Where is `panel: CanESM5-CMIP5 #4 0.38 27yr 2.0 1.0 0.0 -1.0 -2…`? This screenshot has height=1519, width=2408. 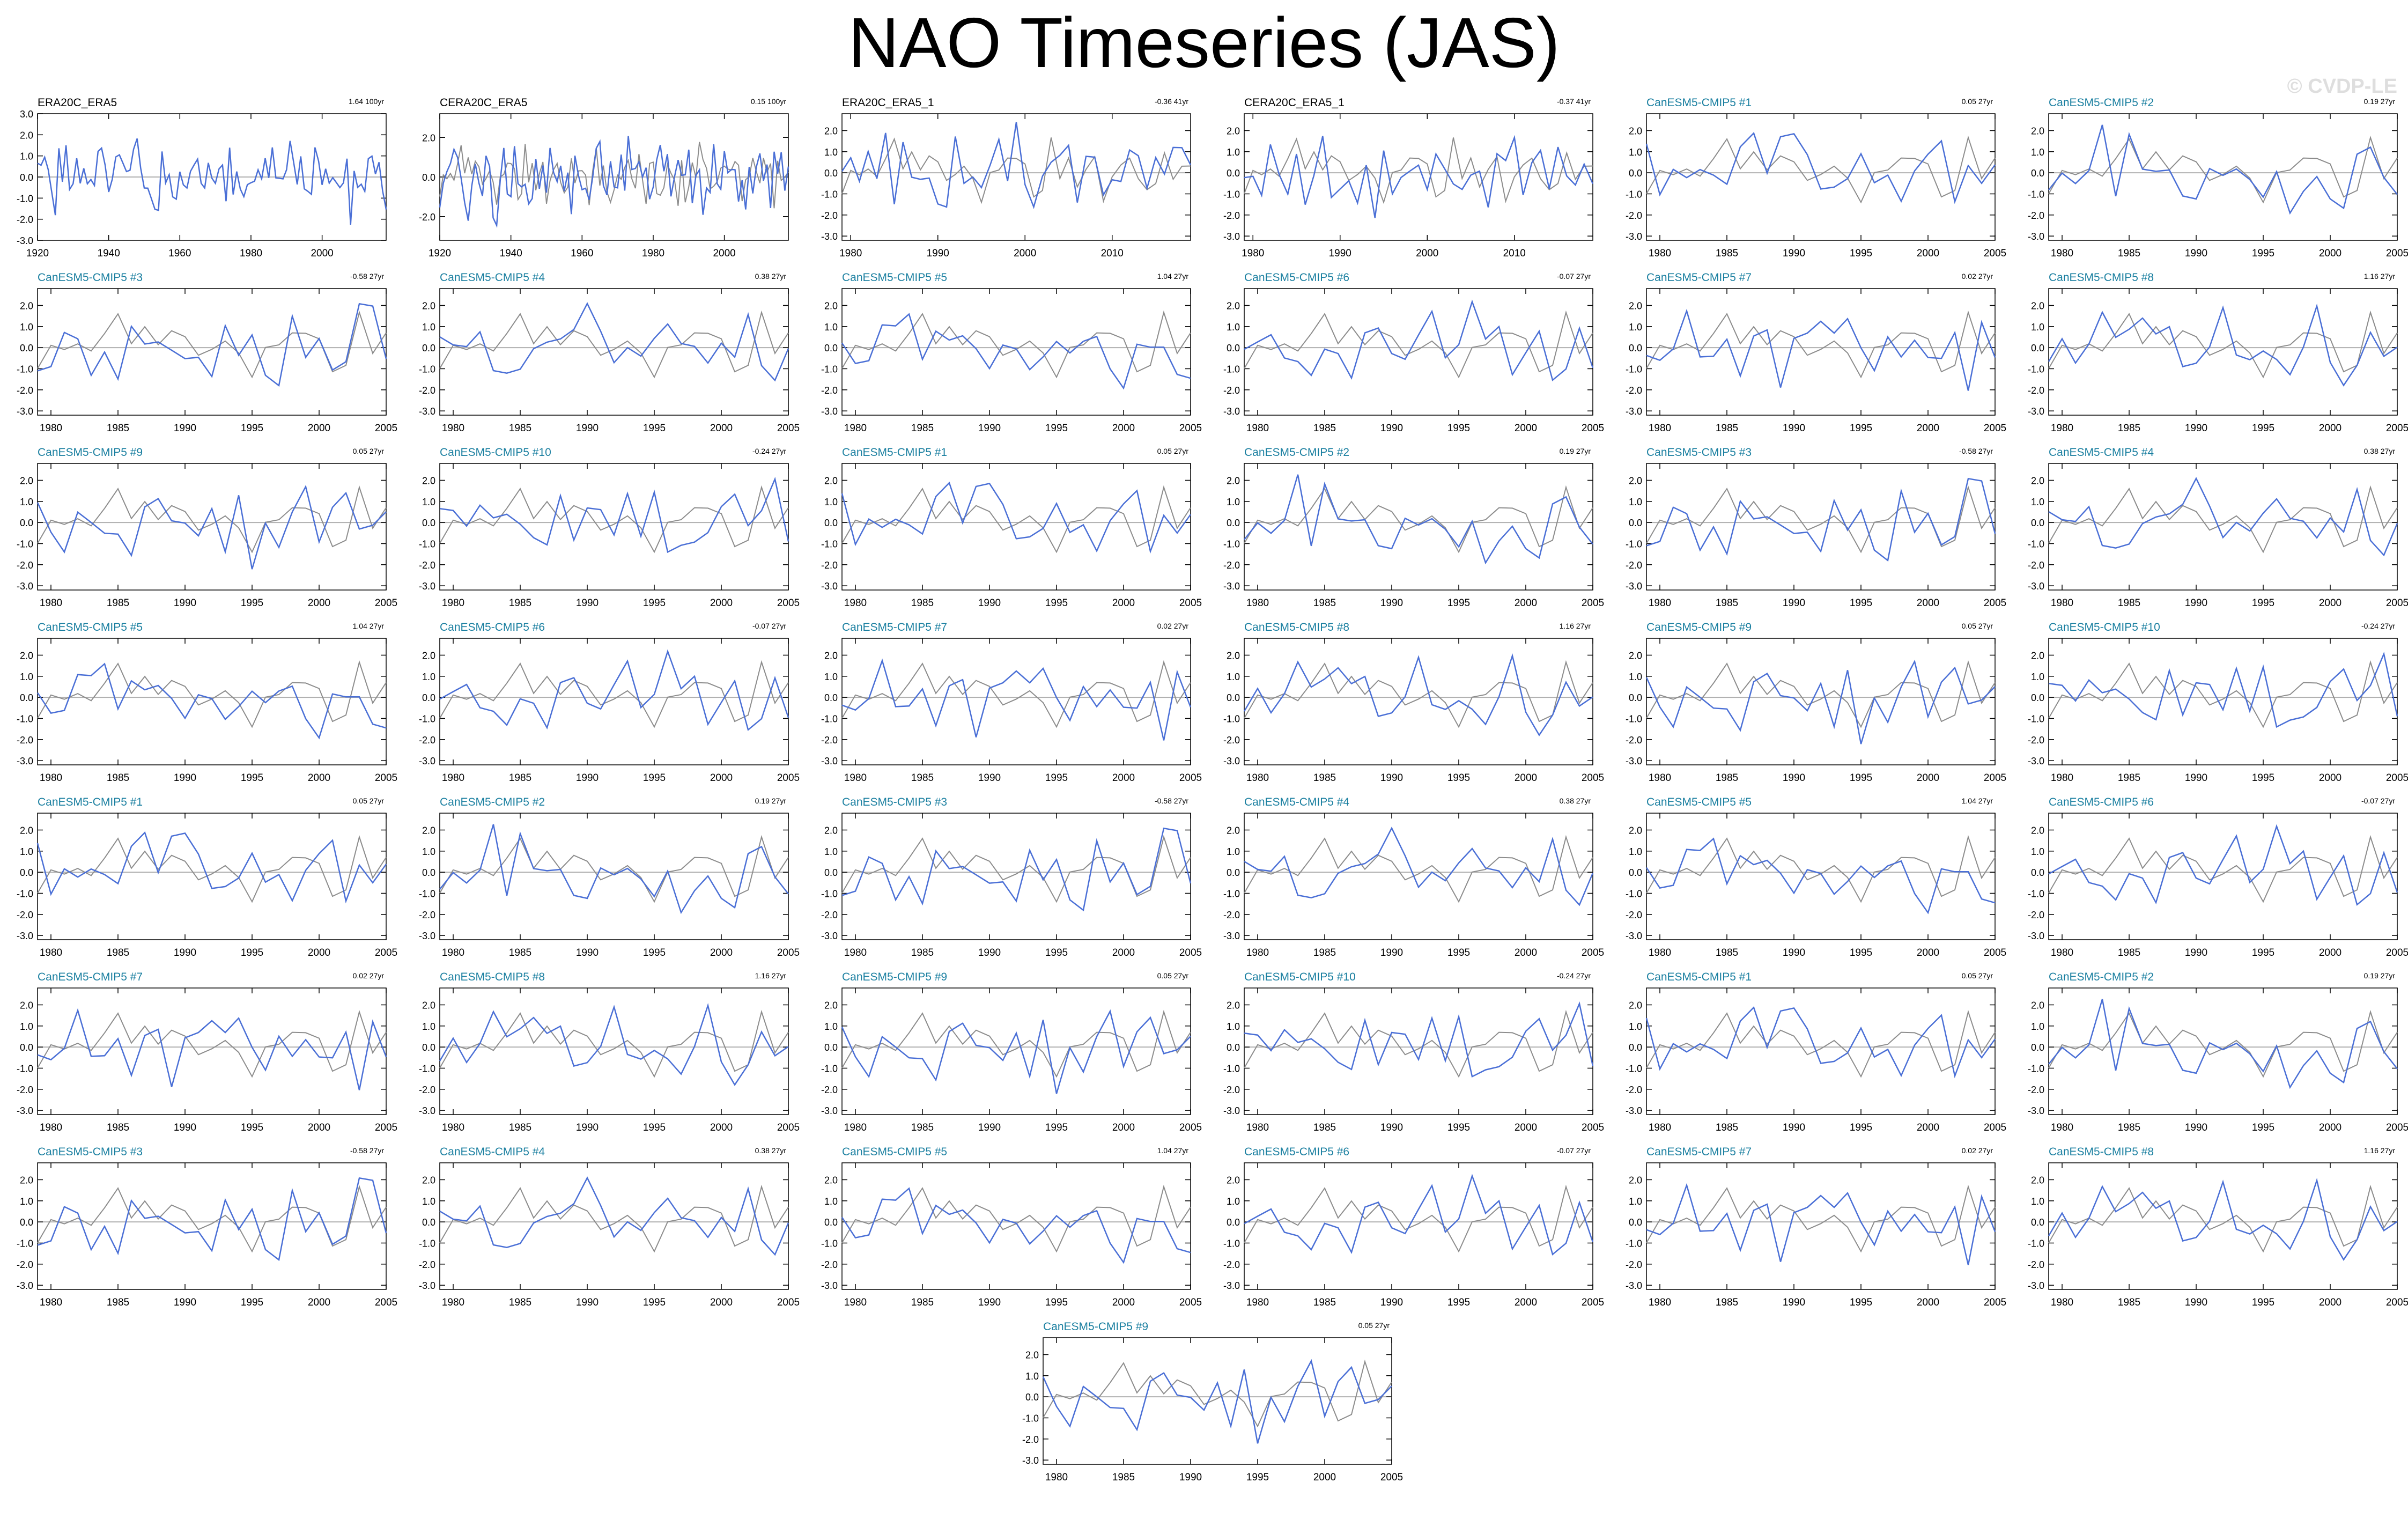
panel: CanESM5-CMIP5 #4 0.38 27yr 2.0 1.0 0.0 -1.0 -2… is located at coordinates (2218, 527).